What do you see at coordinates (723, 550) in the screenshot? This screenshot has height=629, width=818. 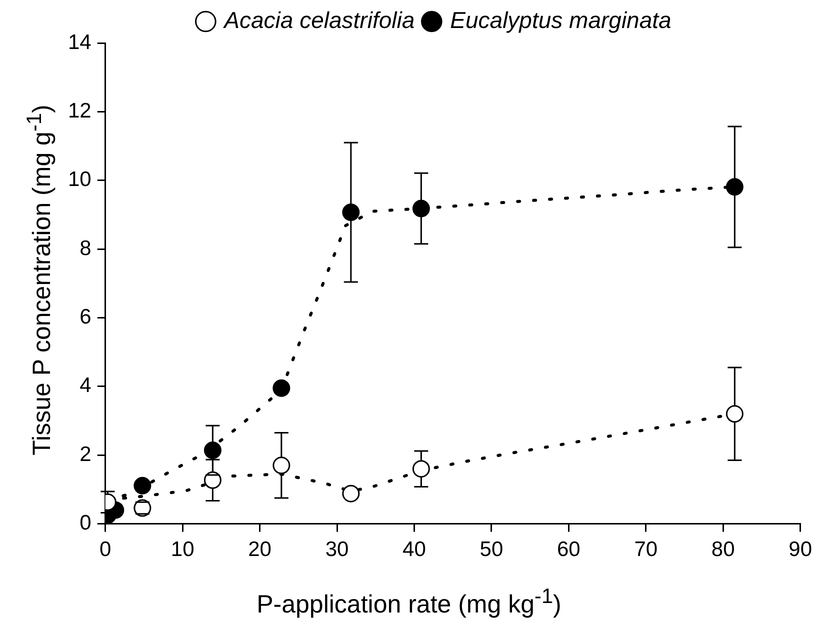 I see `x-tick-label: 80` at bounding box center [723, 550].